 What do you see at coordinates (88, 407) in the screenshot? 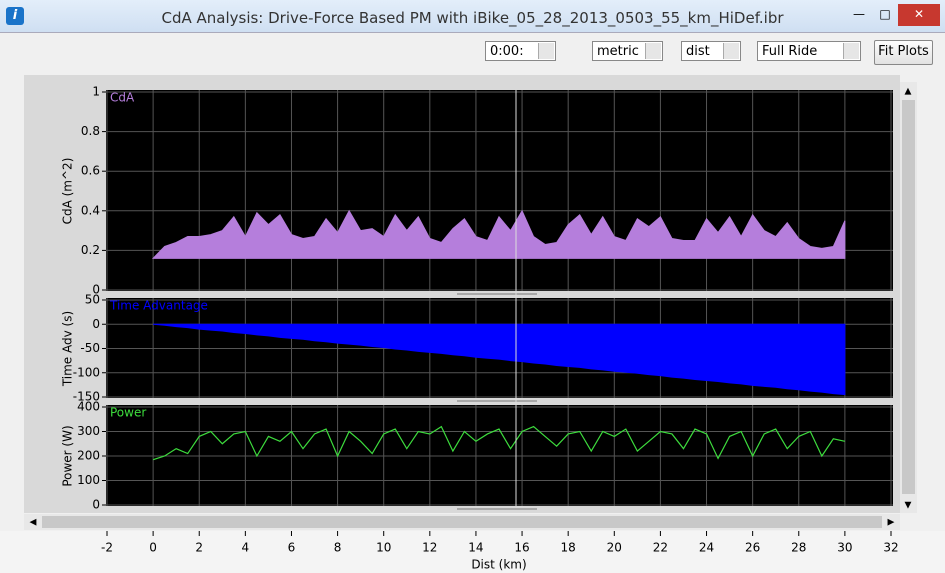
I see `y-tick-label: 400` at bounding box center [88, 407].